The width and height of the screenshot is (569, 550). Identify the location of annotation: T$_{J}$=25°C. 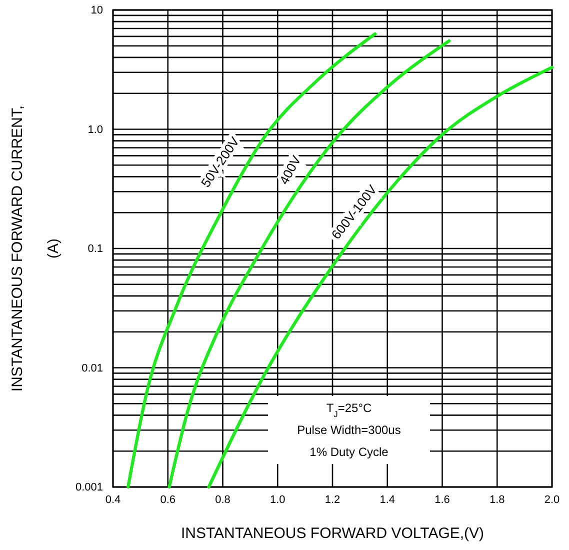
(349, 410).